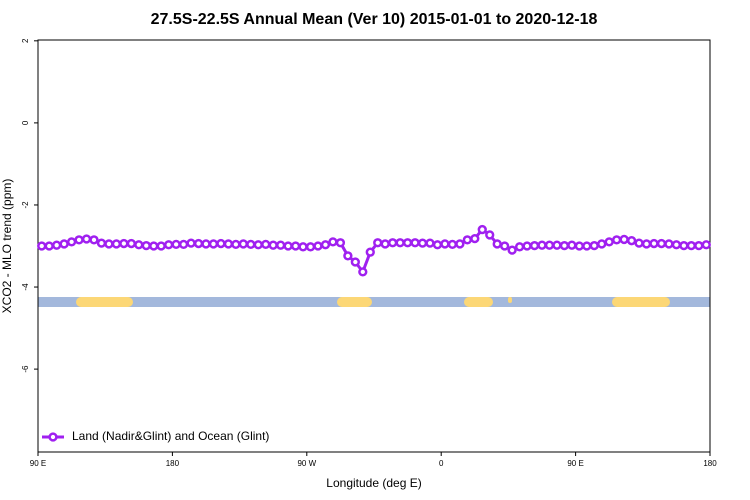  What do you see at coordinates (373, 483) in the screenshot?
I see `x-axis-label: Longitude (deg E)` at bounding box center [373, 483].